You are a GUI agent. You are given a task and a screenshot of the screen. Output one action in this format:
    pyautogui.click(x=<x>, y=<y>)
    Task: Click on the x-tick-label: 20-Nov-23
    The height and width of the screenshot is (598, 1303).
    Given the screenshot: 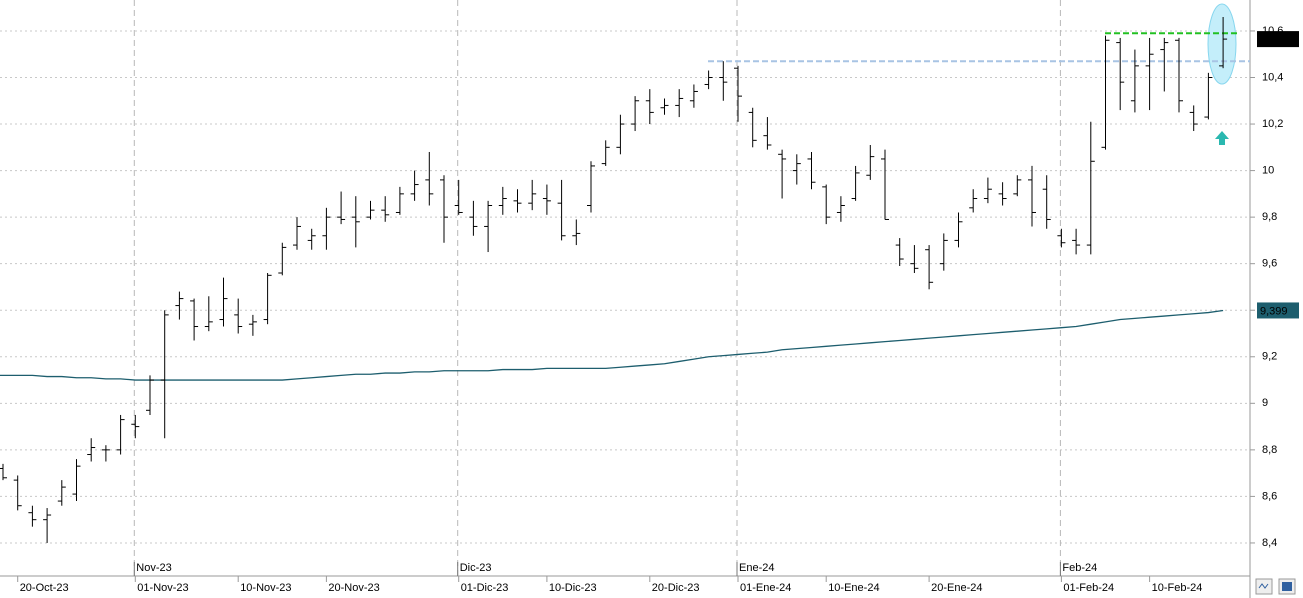 What is the action you would take?
    pyautogui.click(x=353, y=588)
    